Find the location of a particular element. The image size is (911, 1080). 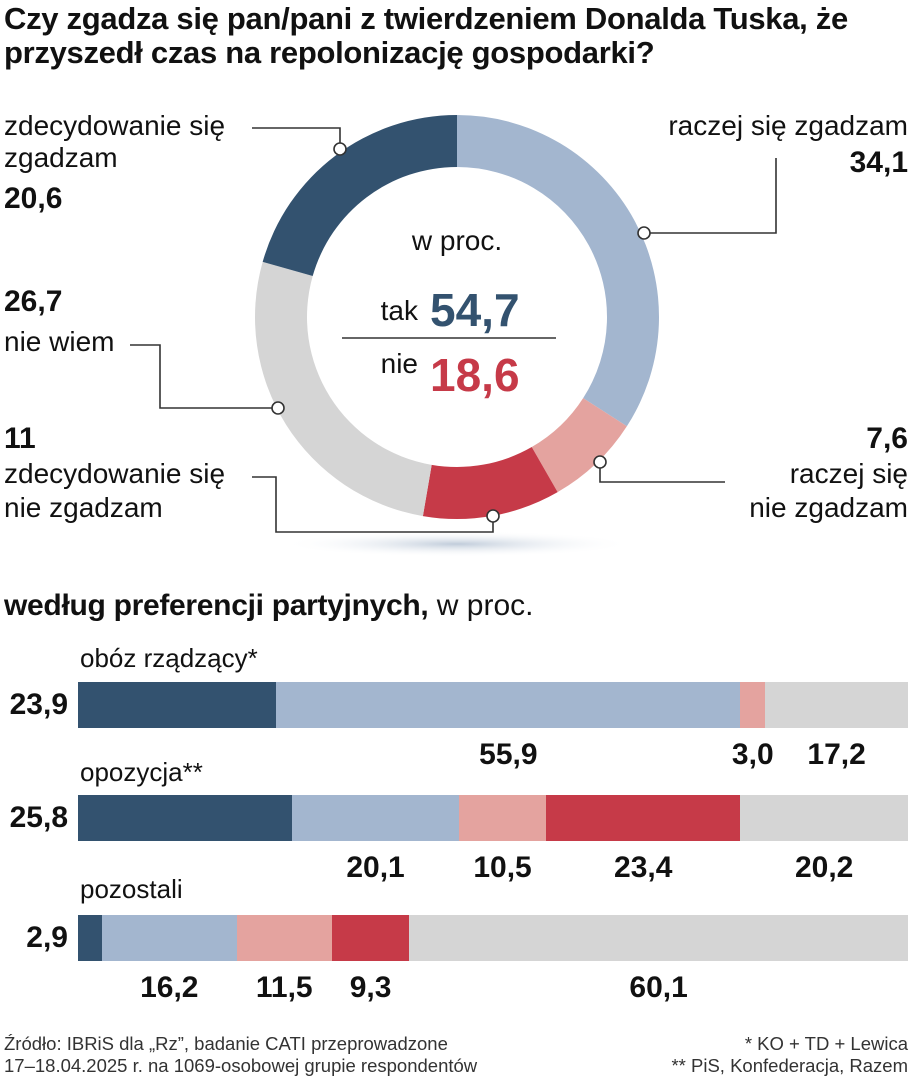

leader-line-strongly-disagree is located at coordinates (373, 504).